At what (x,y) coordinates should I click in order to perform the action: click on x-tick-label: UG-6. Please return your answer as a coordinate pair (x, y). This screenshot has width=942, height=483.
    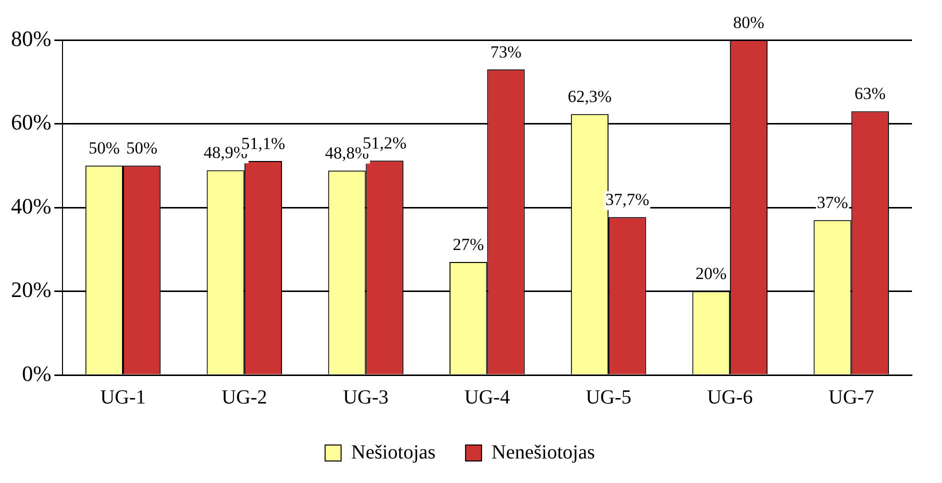
    Looking at the image, I should click on (730, 397).